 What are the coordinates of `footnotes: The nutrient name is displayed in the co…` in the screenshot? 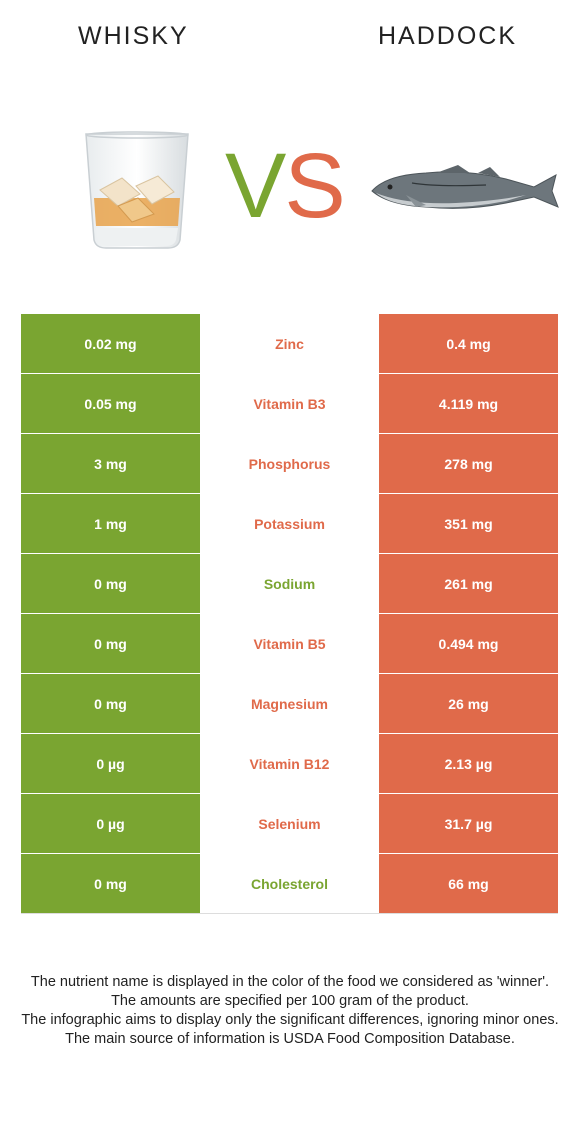 It's located at (290, 1011).